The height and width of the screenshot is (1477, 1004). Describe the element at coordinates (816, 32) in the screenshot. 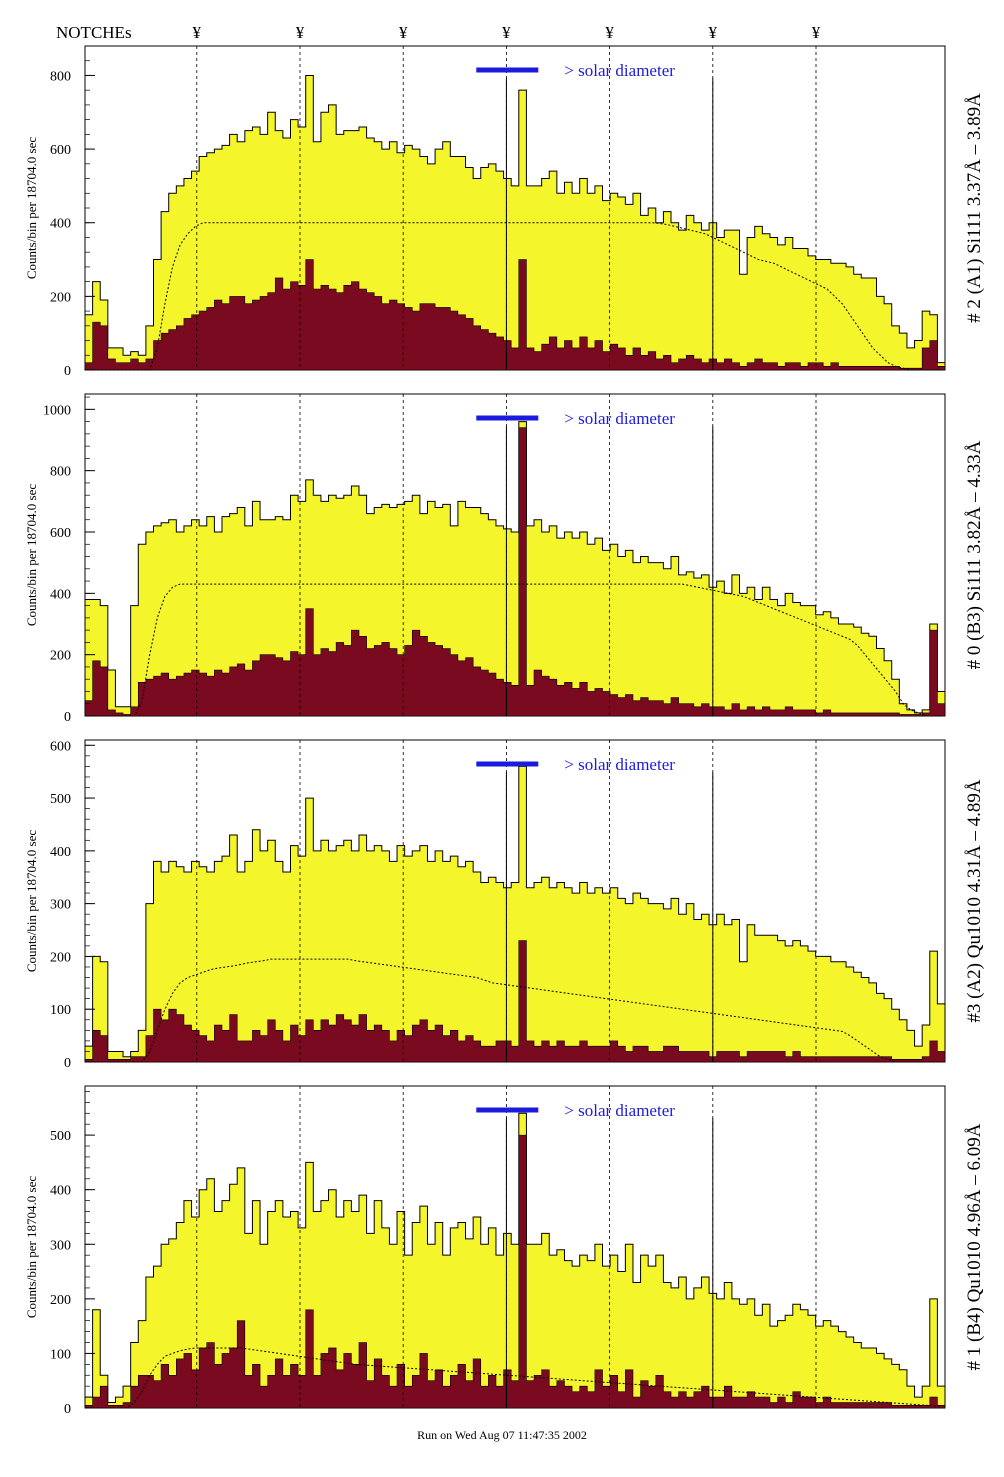

I see `notch-marker-7: ¥` at that location.